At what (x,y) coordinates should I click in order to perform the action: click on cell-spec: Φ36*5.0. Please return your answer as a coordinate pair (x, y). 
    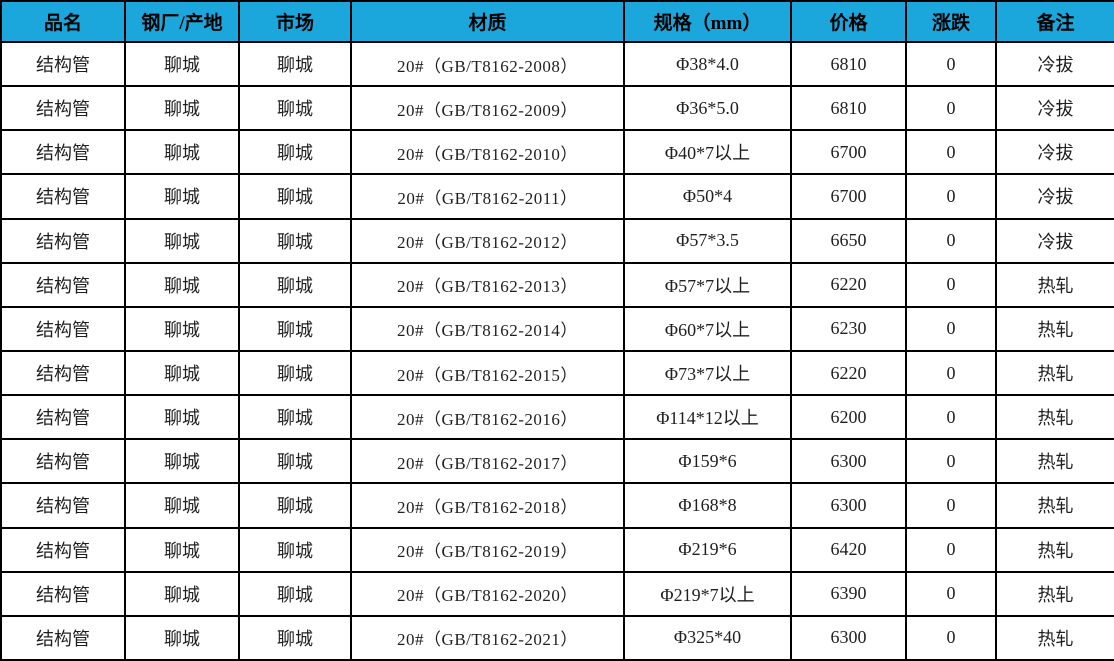
    Looking at the image, I should click on (707, 108).